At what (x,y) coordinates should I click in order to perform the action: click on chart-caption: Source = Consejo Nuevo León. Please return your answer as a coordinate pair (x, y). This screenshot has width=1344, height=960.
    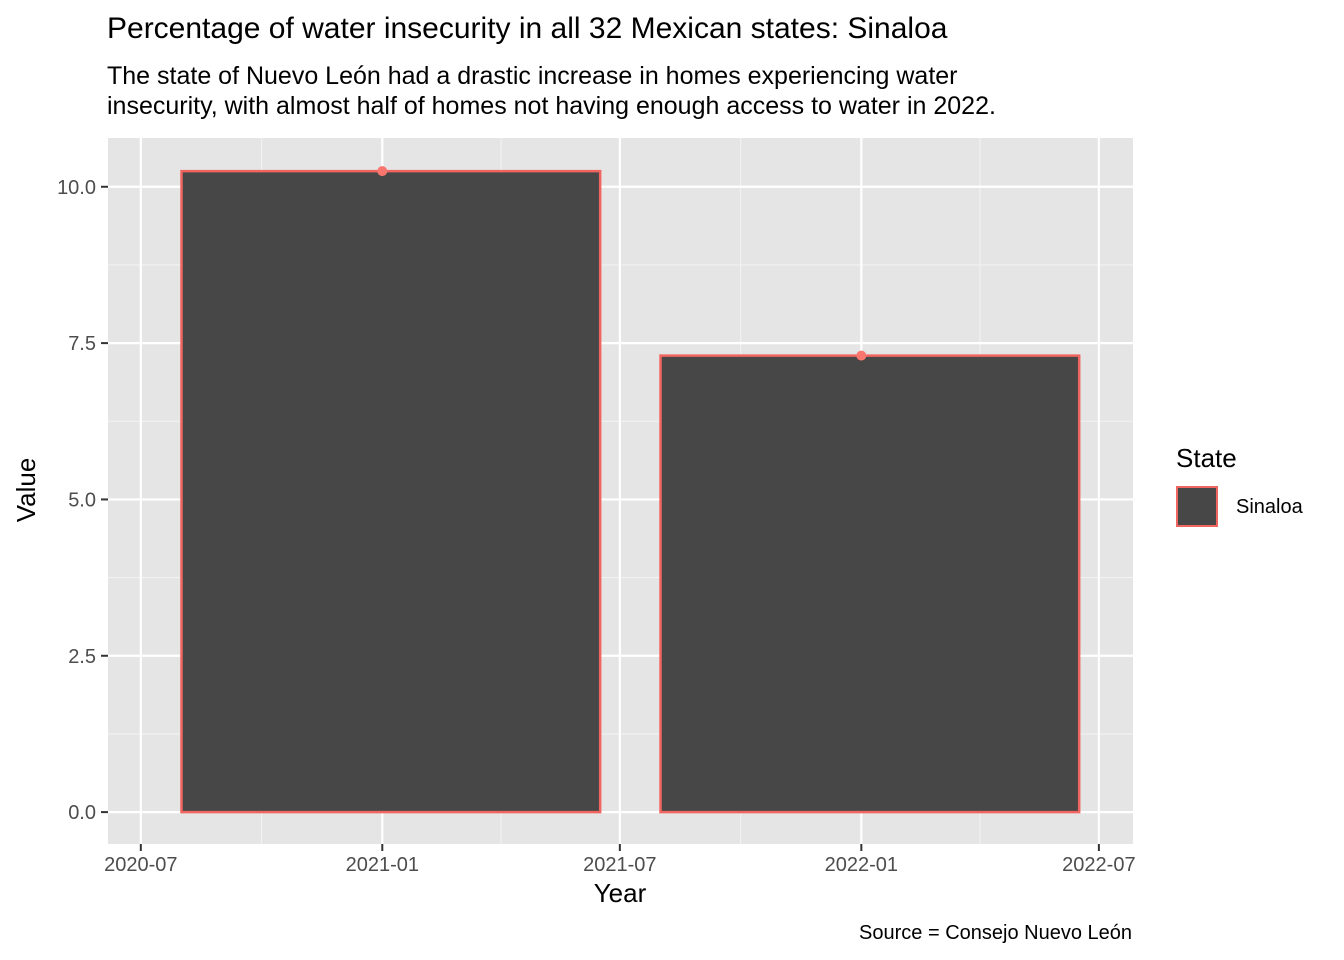
    Looking at the image, I should click on (995, 933).